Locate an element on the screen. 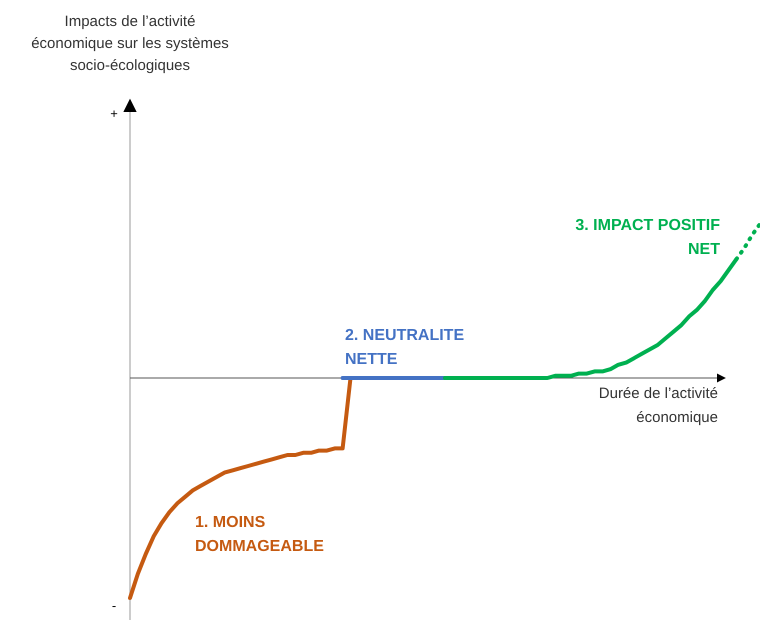  x-axis-title: Durée de l’activité économique is located at coordinates (658, 405).